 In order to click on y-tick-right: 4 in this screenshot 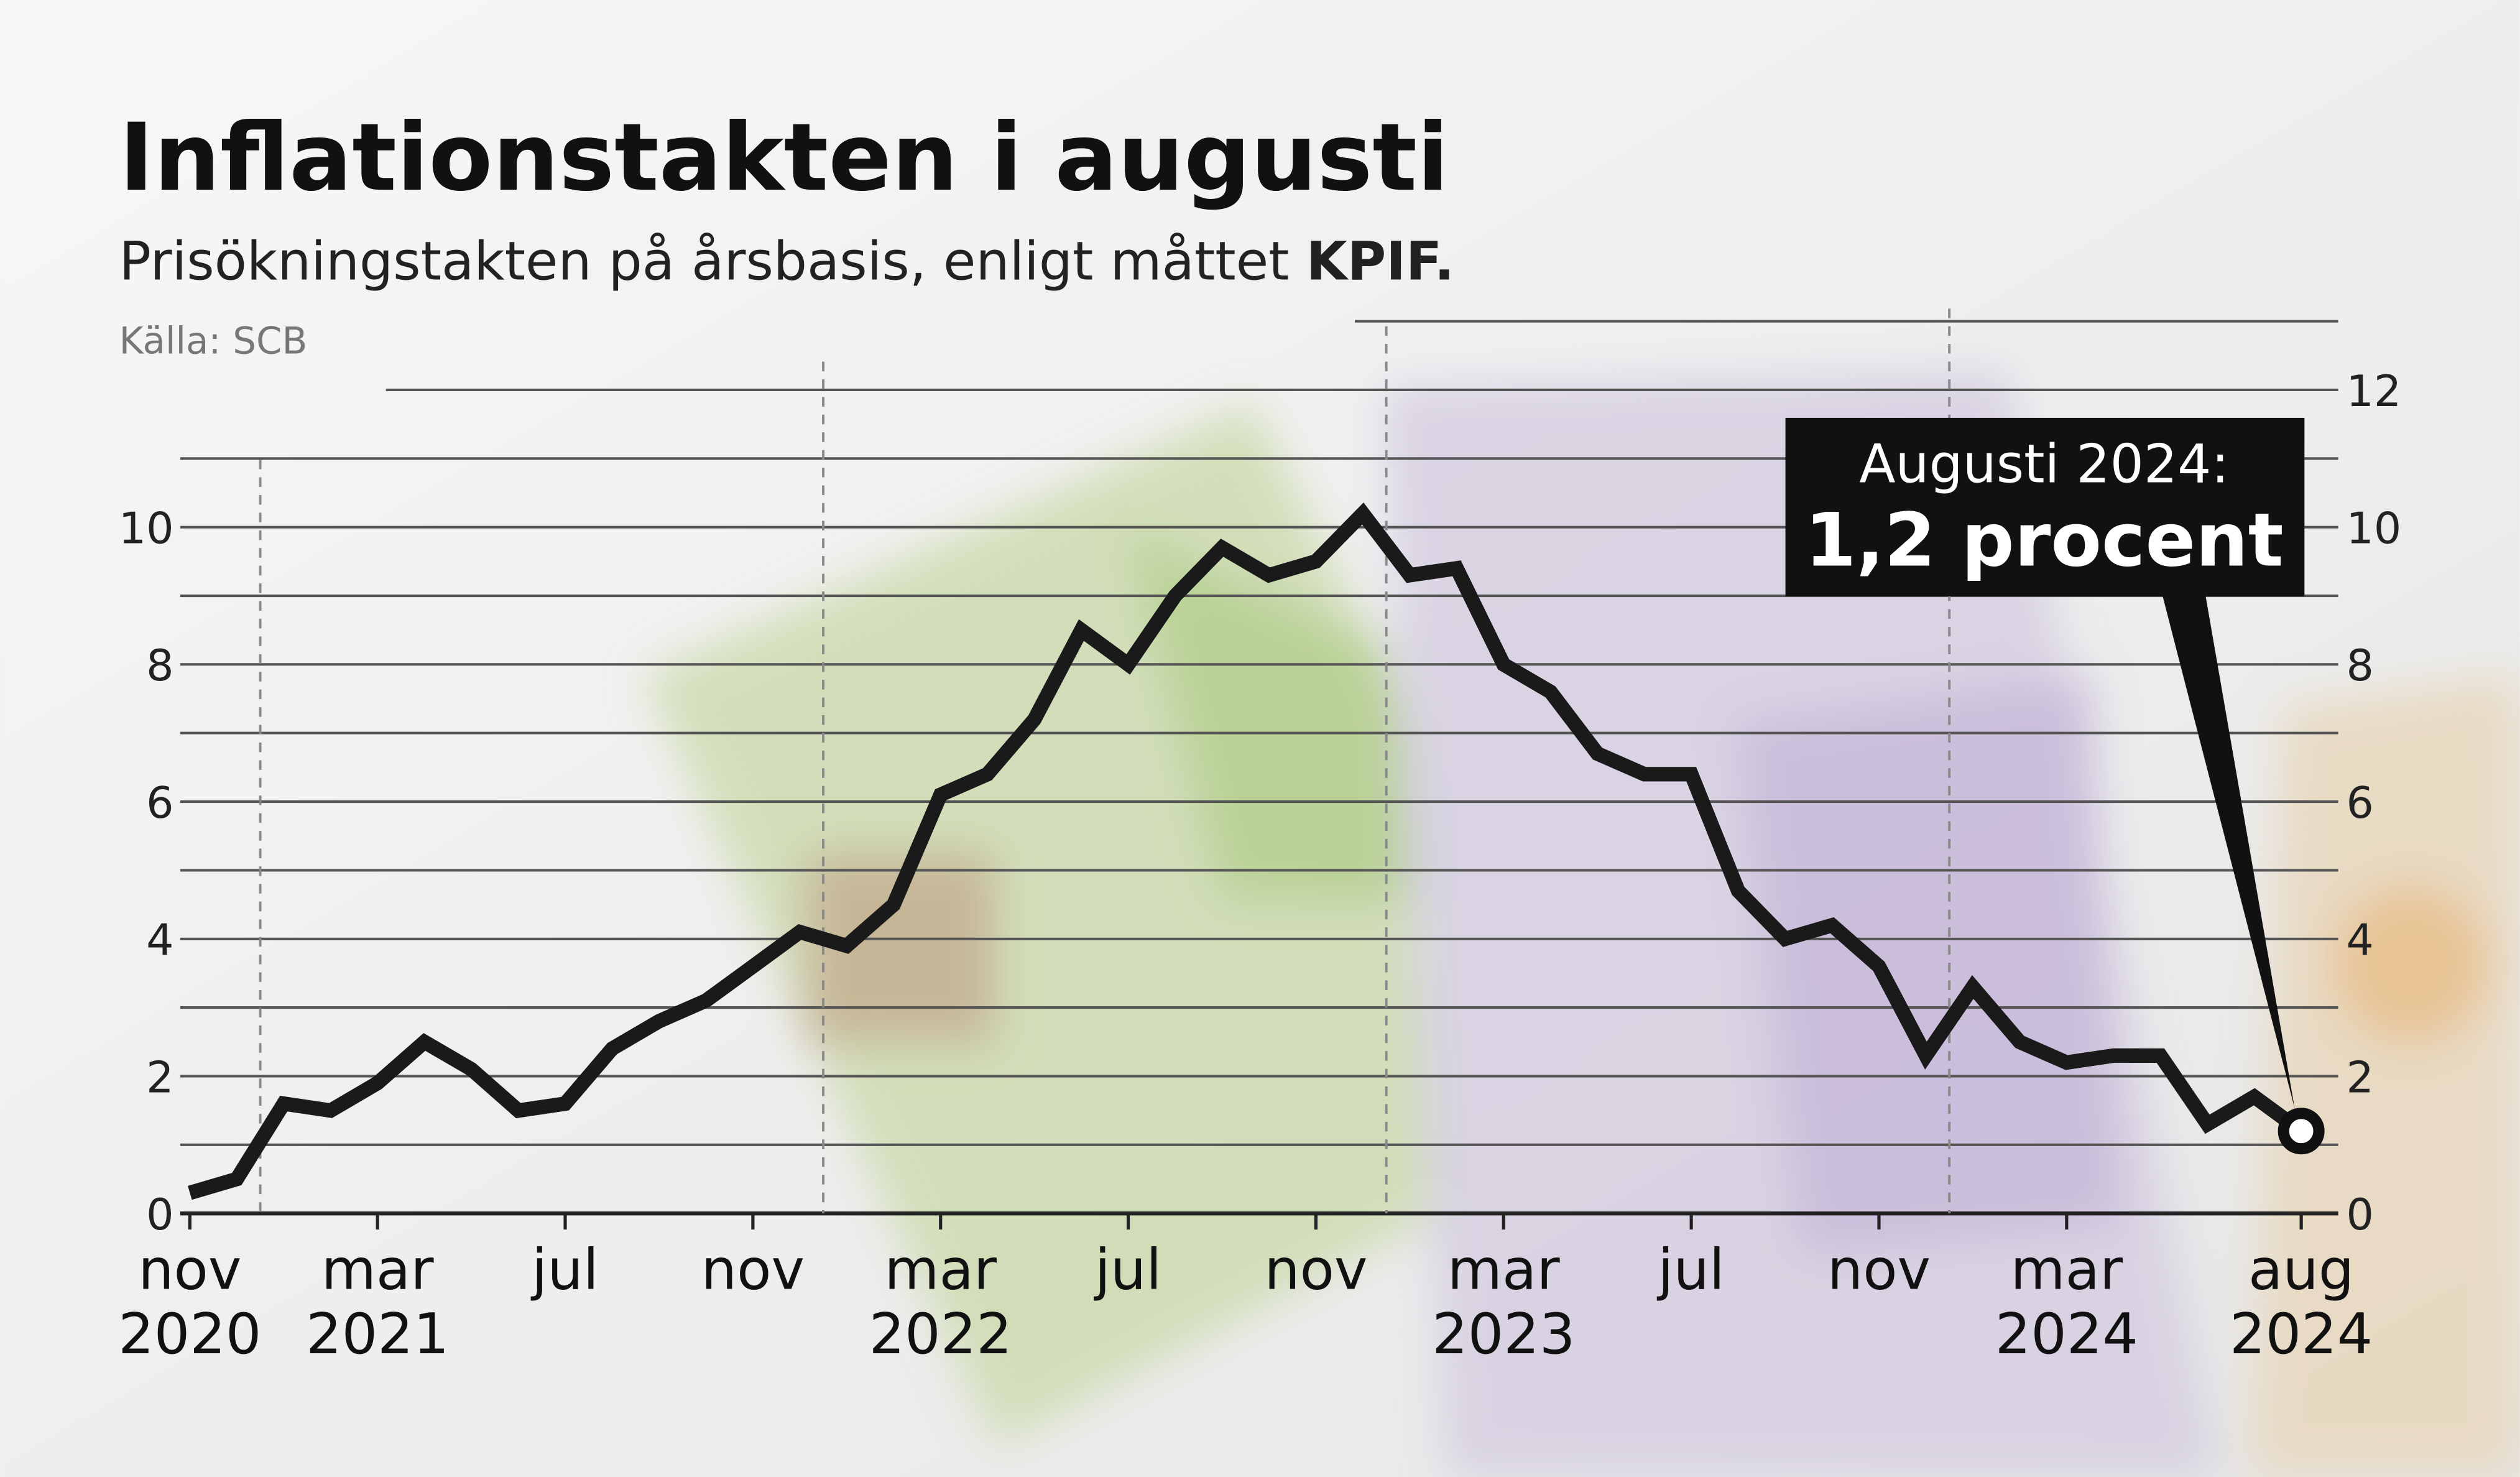, I will do `click(2360, 941)`.